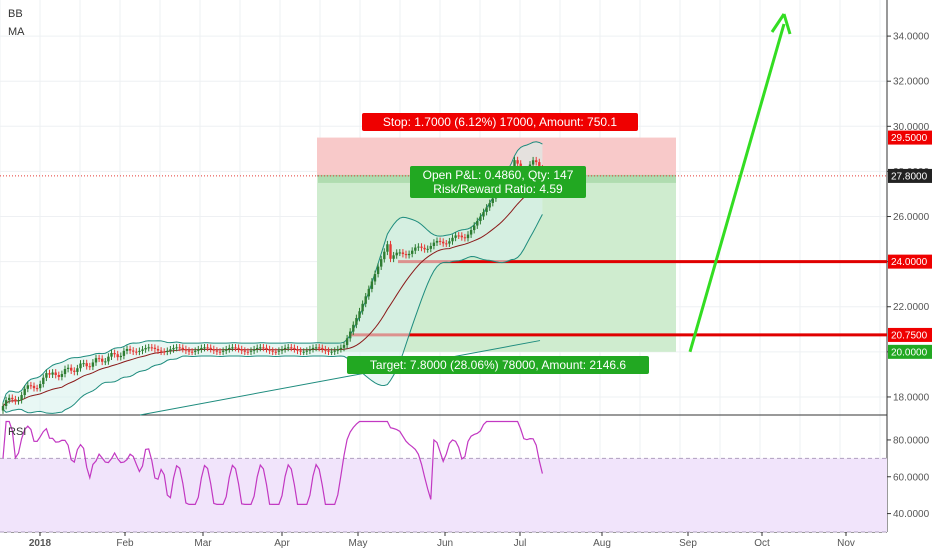 The image size is (932, 550). What do you see at coordinates (15, 14) in the screenshot?
I see `indicator-bb-label: BB` at bounding box center [15, 14].